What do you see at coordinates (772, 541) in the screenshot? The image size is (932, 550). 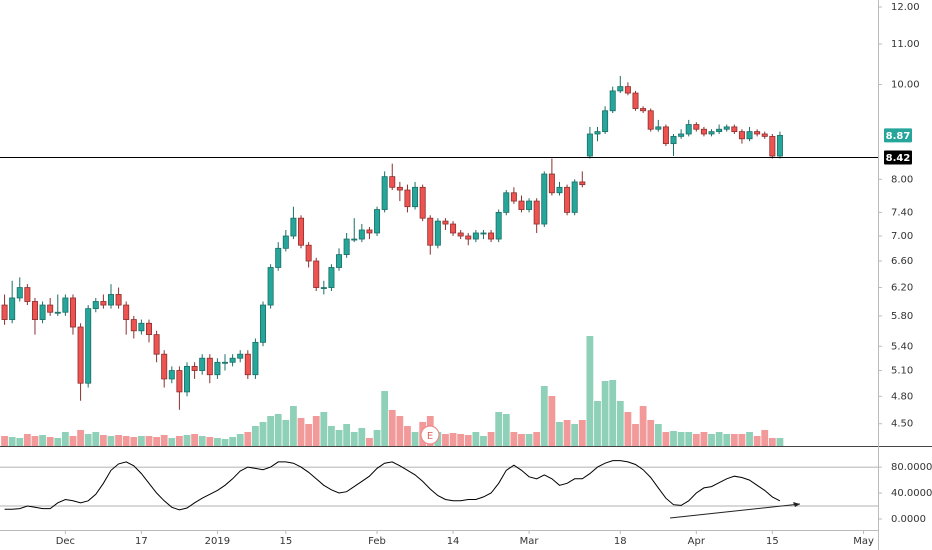 I see `x-tick-label: 15` at bounding box center [772, 541].